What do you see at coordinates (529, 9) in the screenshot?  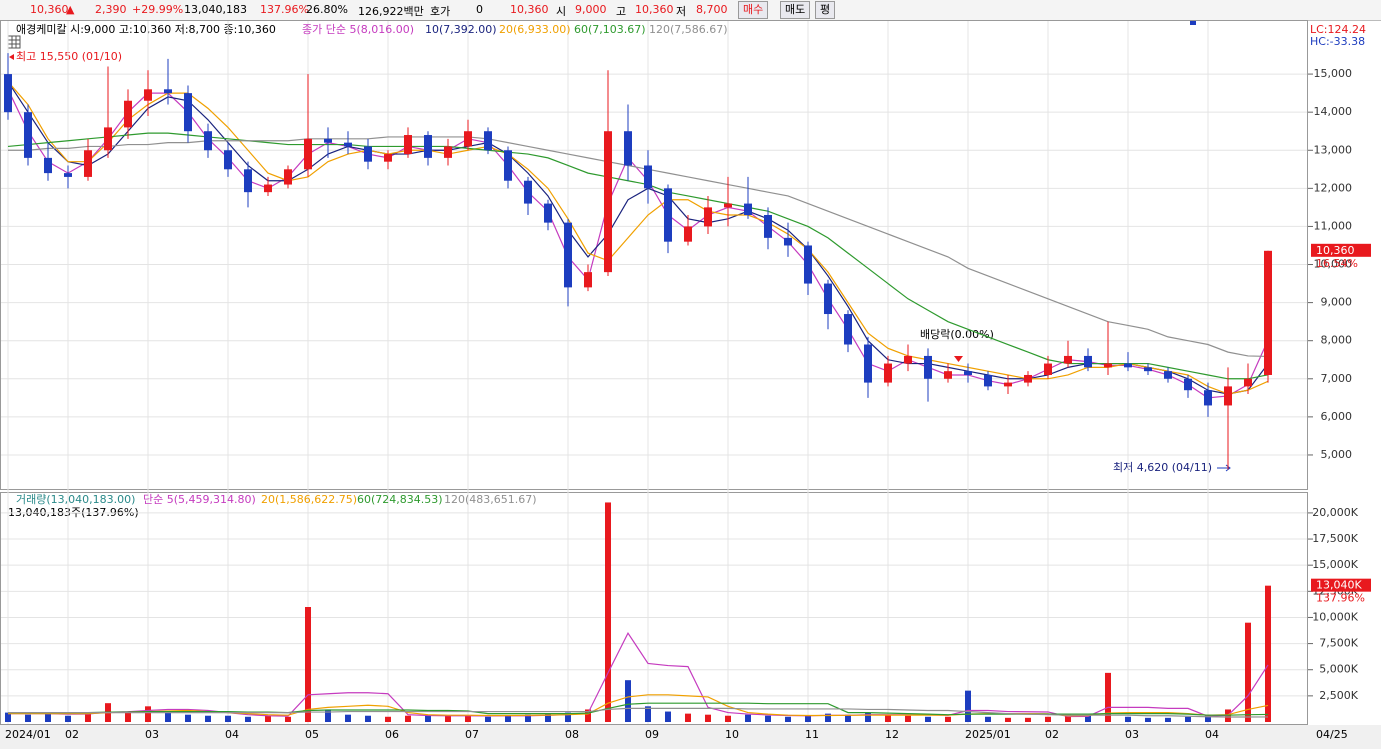 I see `ask: 10,360` at bounding box center [529, 9].